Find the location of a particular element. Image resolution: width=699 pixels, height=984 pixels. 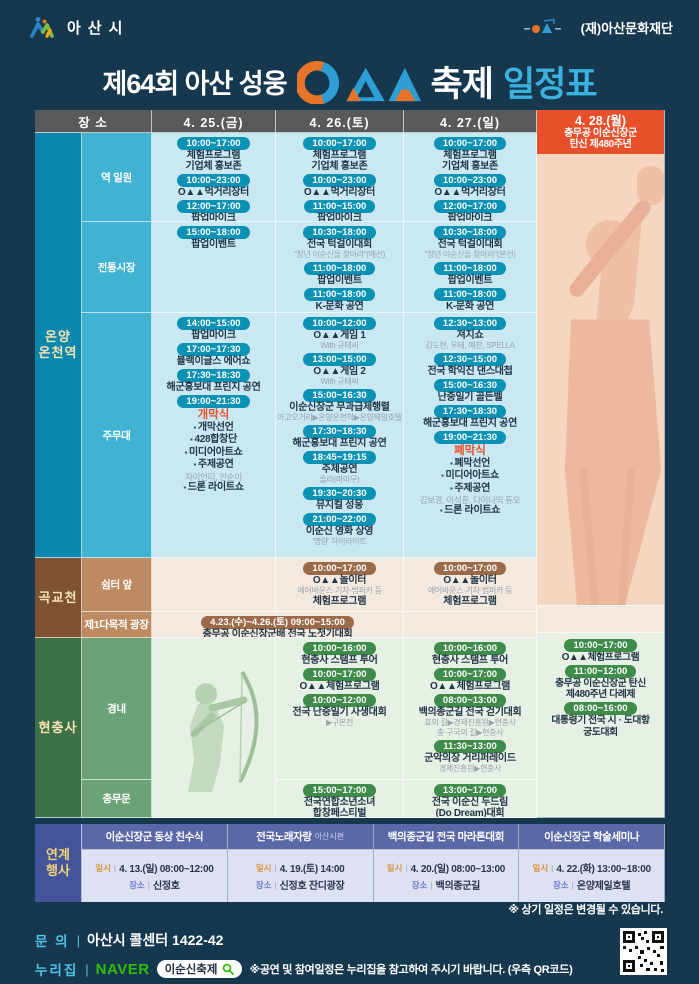

time-pill: 11:30~13:00 is located at coordinates (470, 746).